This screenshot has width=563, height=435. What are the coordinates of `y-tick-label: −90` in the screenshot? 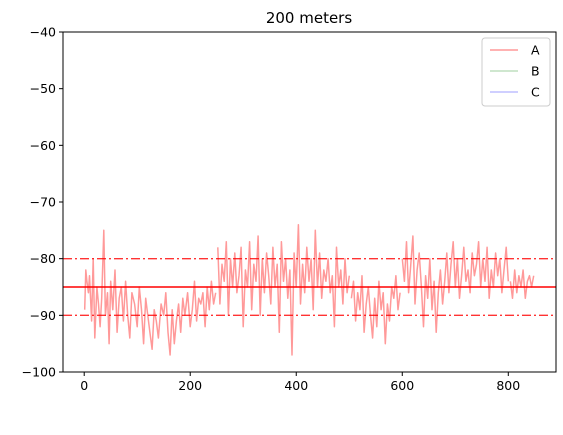 It's located at (43, 315).